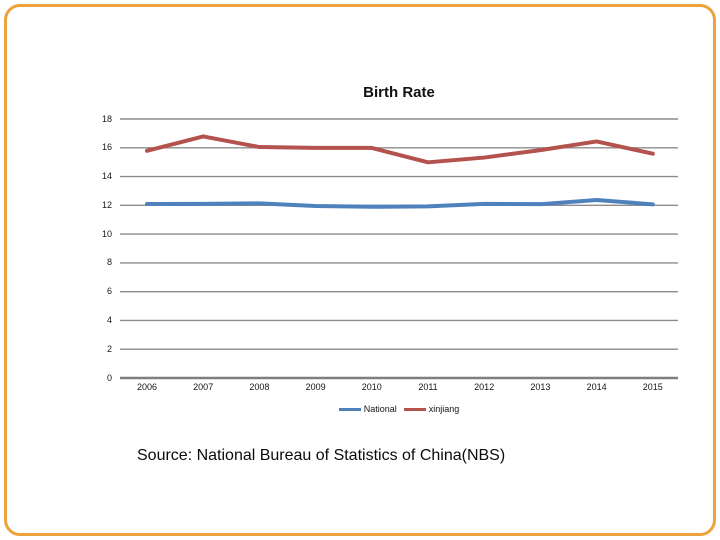 This screenshot has width=720, height=540. What do you see at coordinates (106, 233) in the screenshot?
I see `y-tick-label: 10` at bounding box center [106, 233].